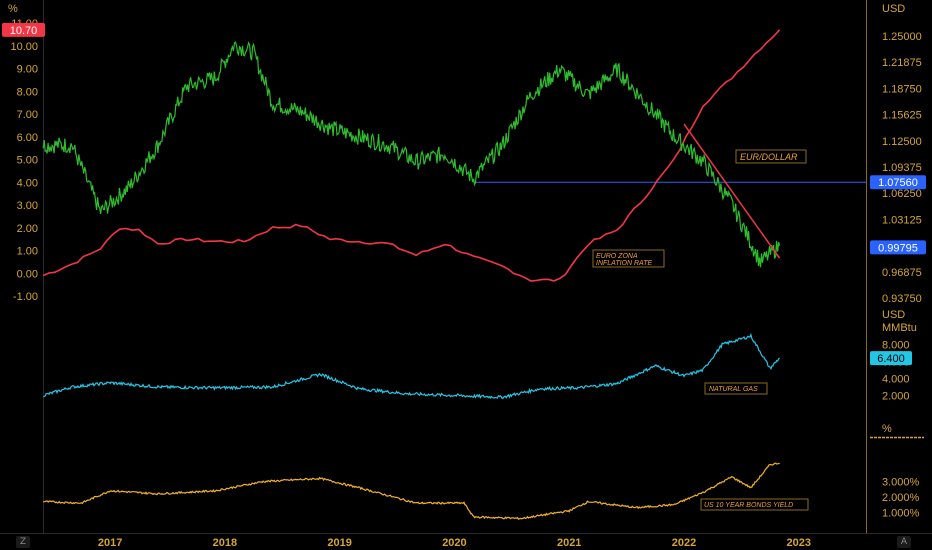 The height and width of the screenshot is (550, 932). What do you see at coordinates (617, 256) in the screenshot?
I see `inflation-label-1: EURO ZONA` at bounding box center [617, 256].